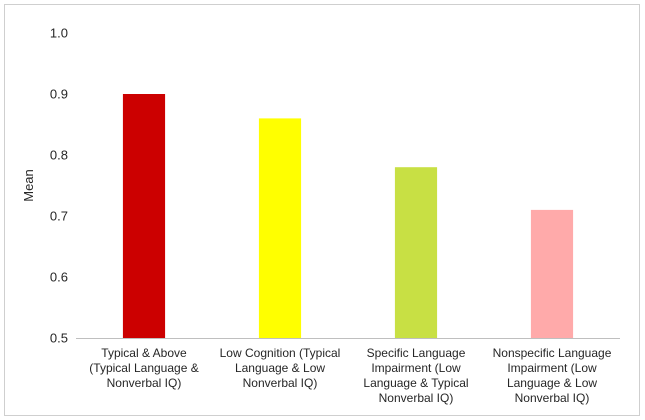  I want to click on y-tick-label: 0.5, so click(59, 338).